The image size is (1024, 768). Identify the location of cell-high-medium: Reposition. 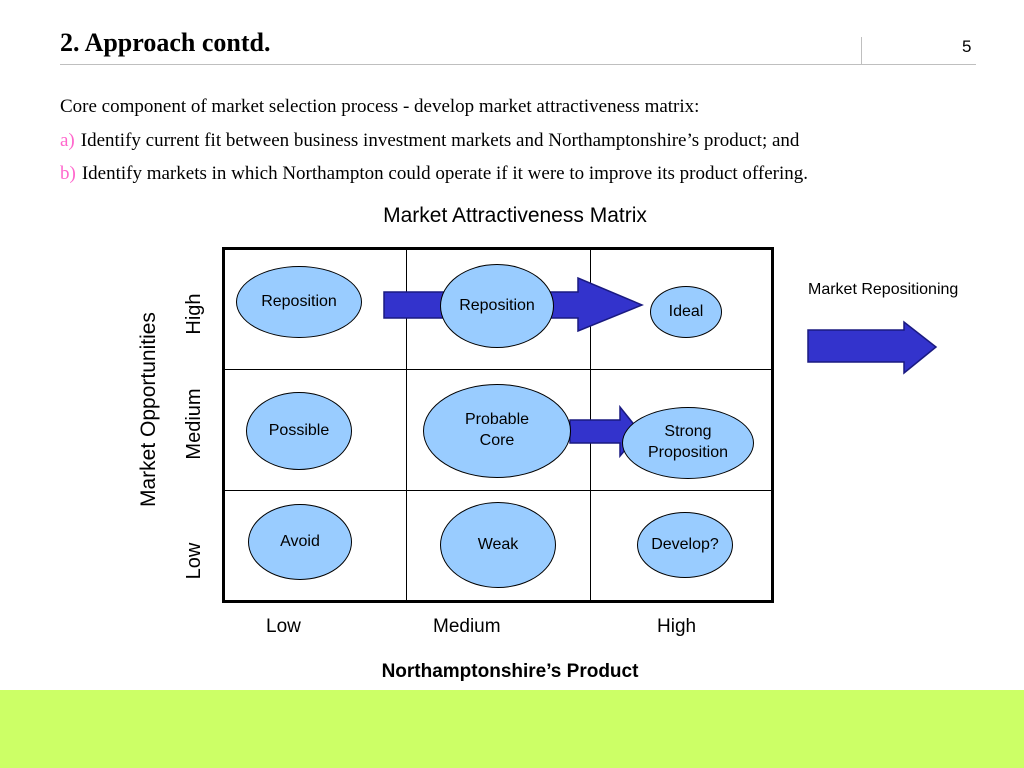
(497, 306).